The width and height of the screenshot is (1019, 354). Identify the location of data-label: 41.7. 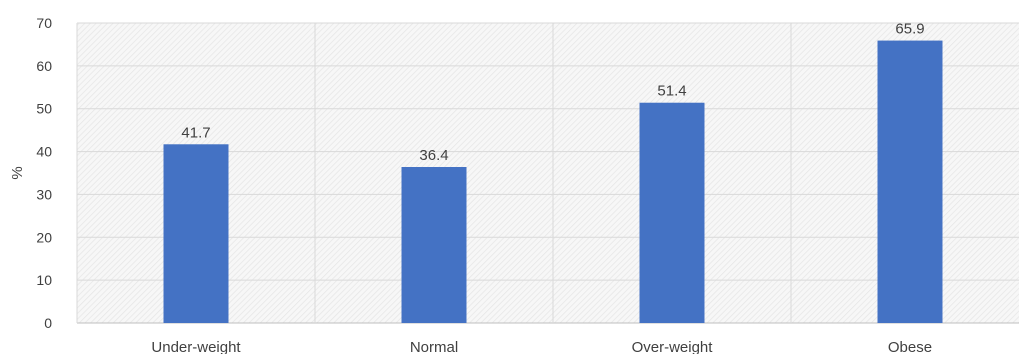
(195, 132).